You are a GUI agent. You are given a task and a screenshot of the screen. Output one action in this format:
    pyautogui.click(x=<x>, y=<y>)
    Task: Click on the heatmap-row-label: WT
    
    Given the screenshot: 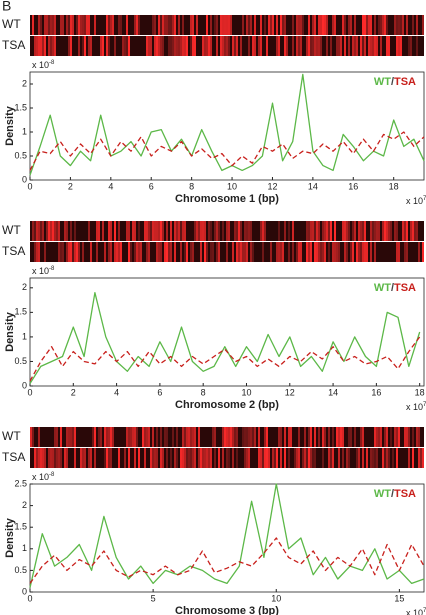 What is the action you would take?
    pyautogui.click(x=11, y=436)
    